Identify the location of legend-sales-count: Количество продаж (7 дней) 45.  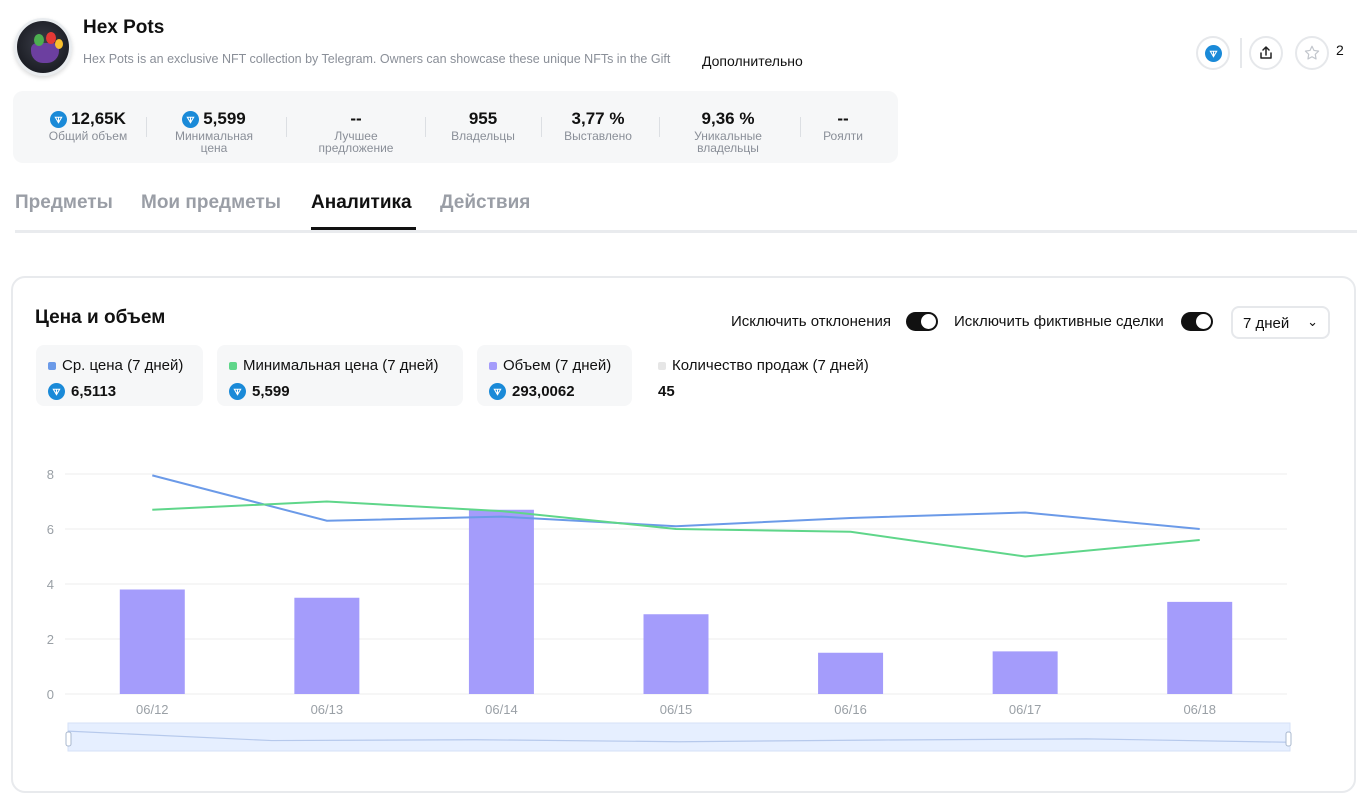
(771, 375).